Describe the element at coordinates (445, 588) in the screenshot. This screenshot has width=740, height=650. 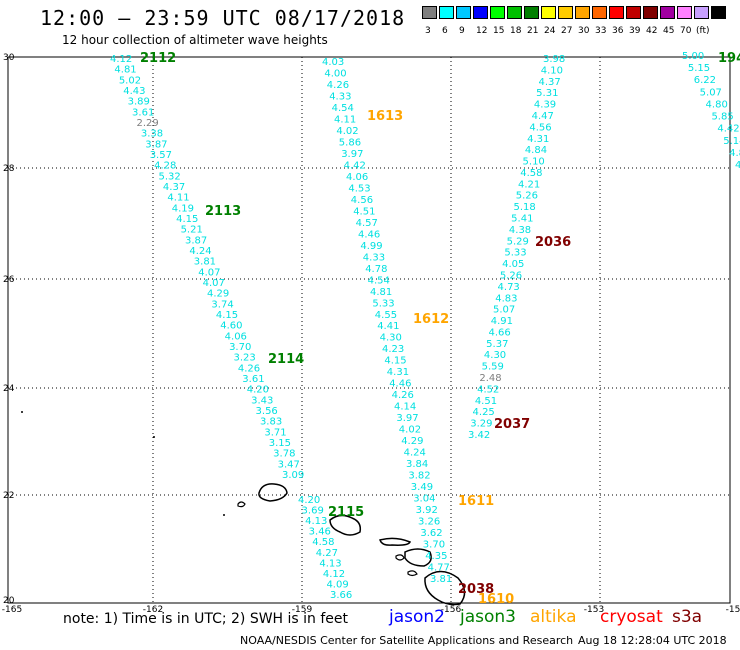
I see `island-hawaii` at that location.